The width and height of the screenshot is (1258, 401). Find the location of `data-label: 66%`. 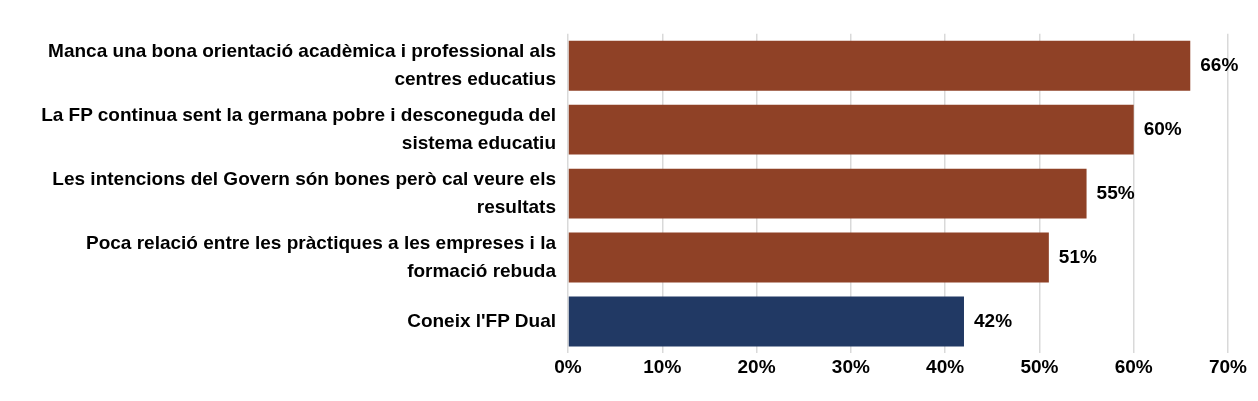

data-label: 66% is located at coordinates (1219, 64).